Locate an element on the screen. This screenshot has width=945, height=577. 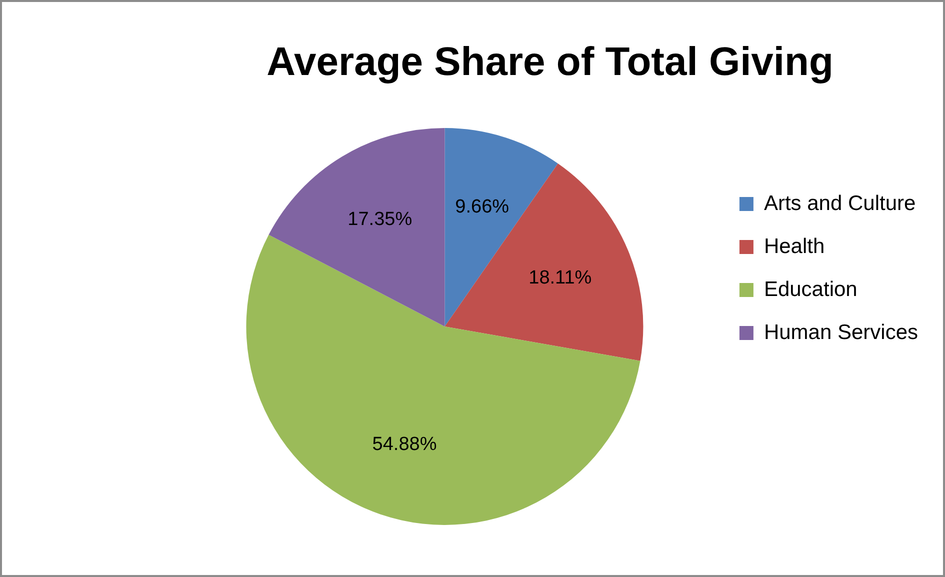
legend-label: Human Services is located at coordinates (841, 332).